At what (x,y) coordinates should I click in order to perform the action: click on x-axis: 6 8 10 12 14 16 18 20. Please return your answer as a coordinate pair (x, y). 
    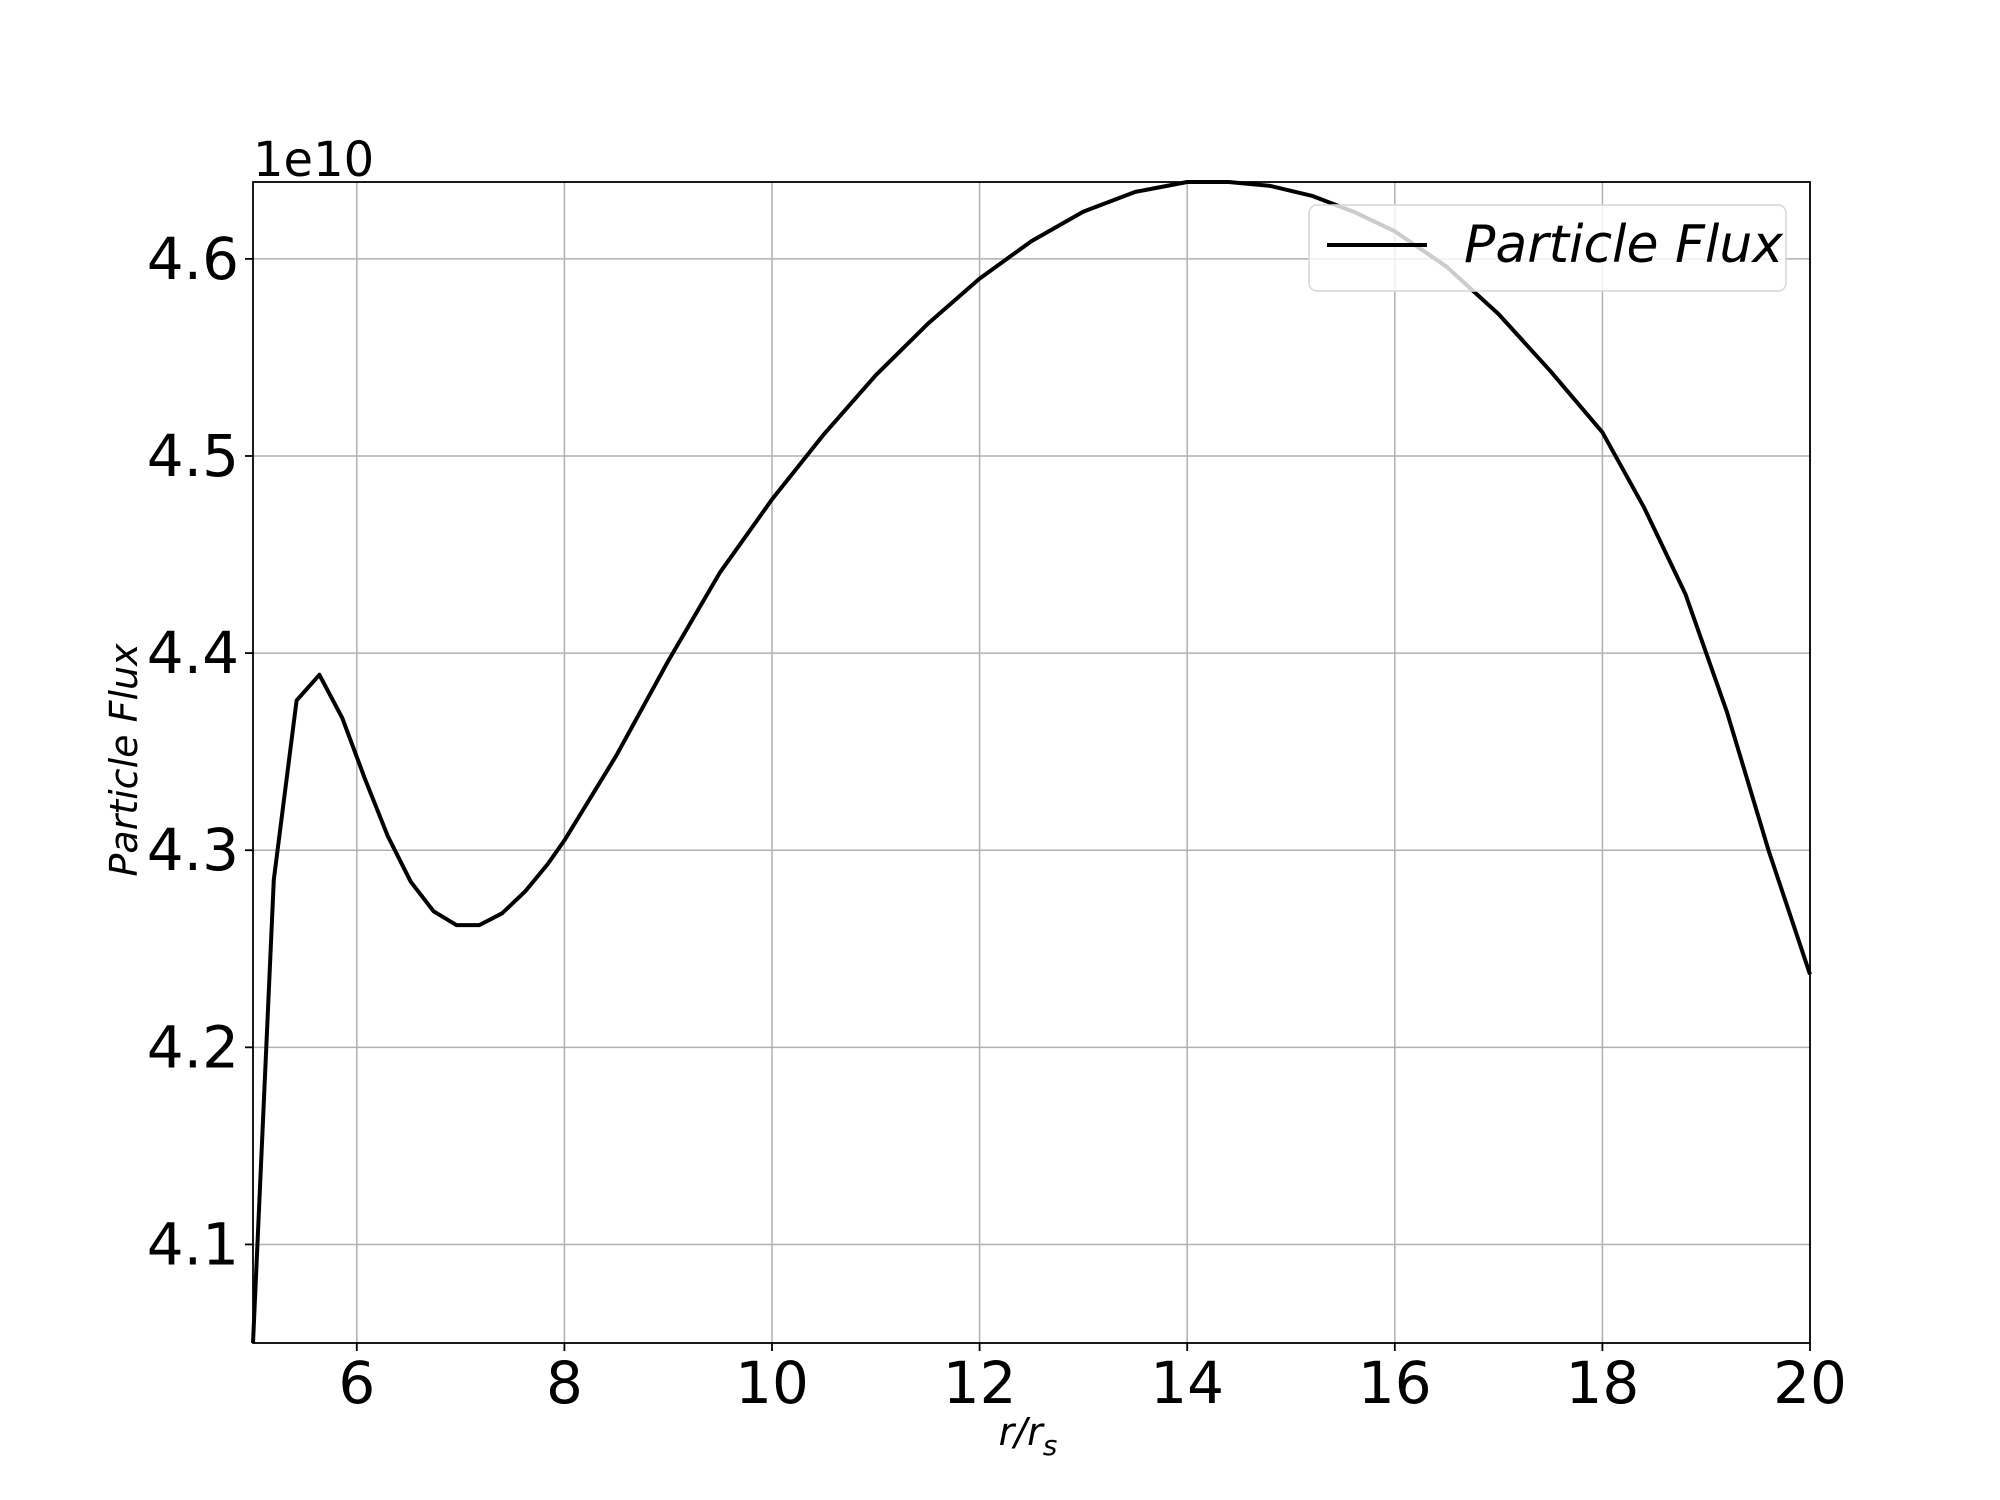
    Looking at the image, I should click on (1092, 1380).